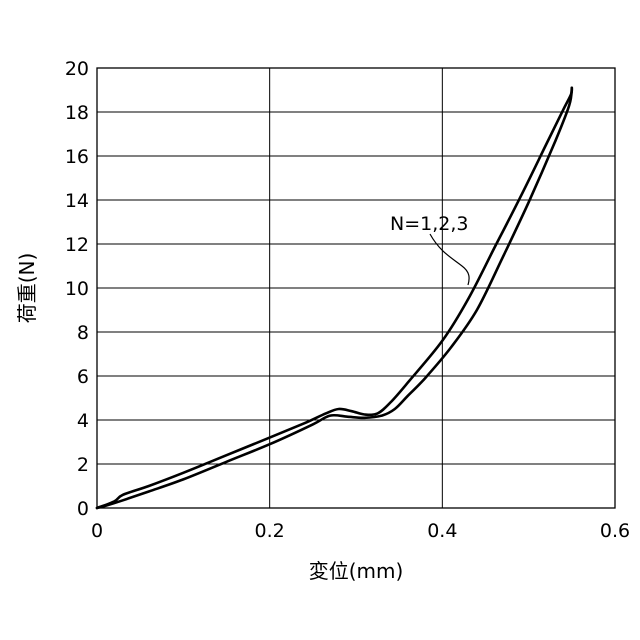  I want to click on y-tick-label: 8, so click(83, 333).